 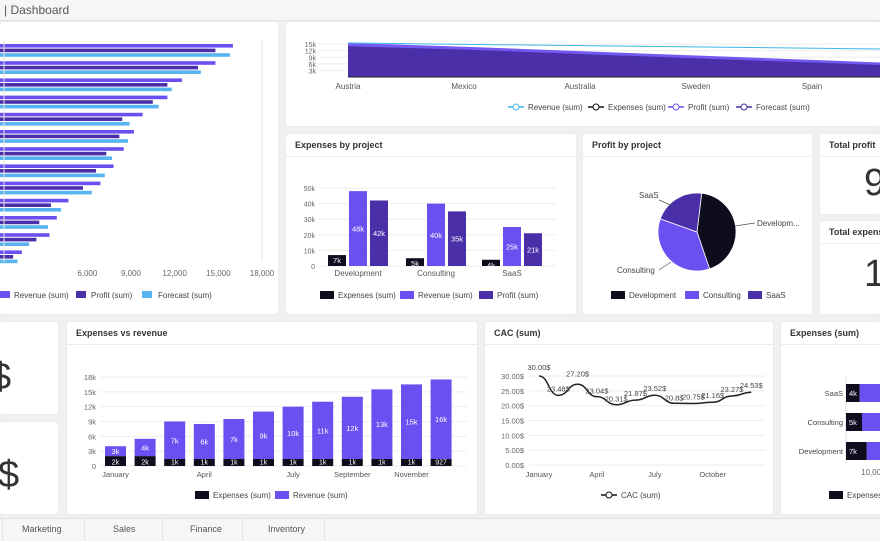 What do you see at coordinates (457, 239) in the screenshot?
I see `data-label: 35k` at bounding box center [457, 239].